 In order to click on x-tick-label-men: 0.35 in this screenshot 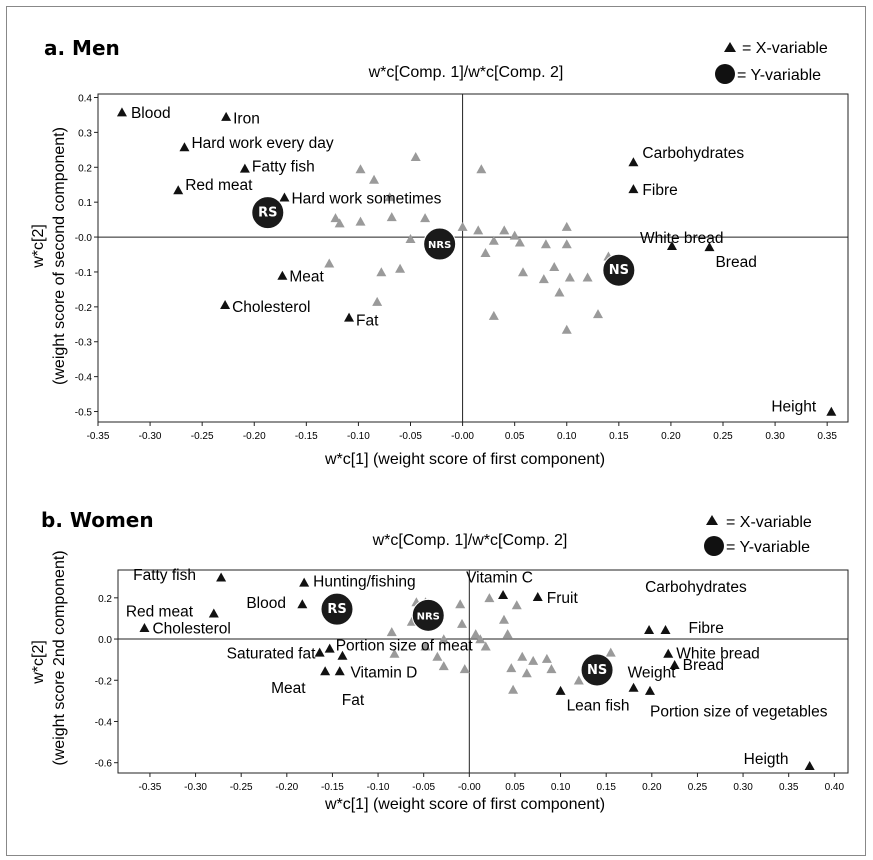, I will do `click(827, 436)`.